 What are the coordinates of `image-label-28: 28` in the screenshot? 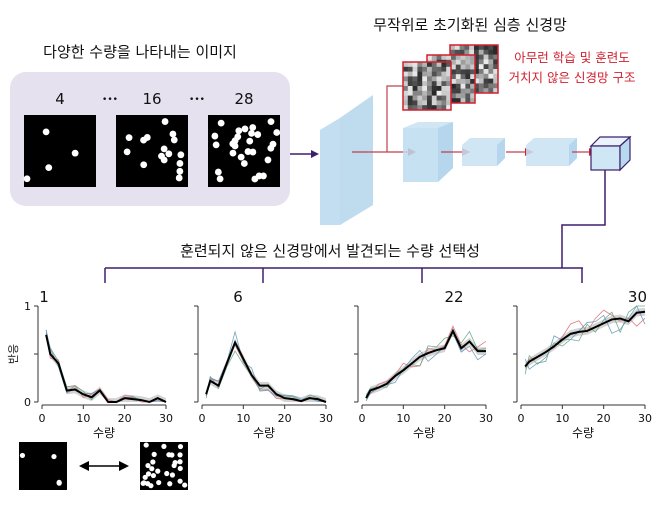 It's located at (243, 99).